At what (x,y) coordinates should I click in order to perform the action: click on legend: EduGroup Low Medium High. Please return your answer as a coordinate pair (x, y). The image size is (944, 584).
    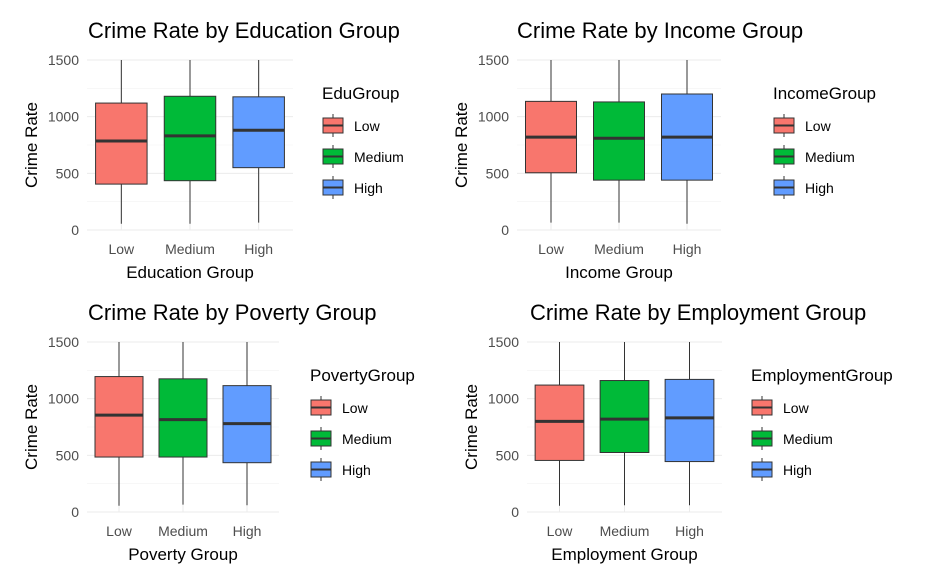
    Looking at the image, I should click on (363, 141).